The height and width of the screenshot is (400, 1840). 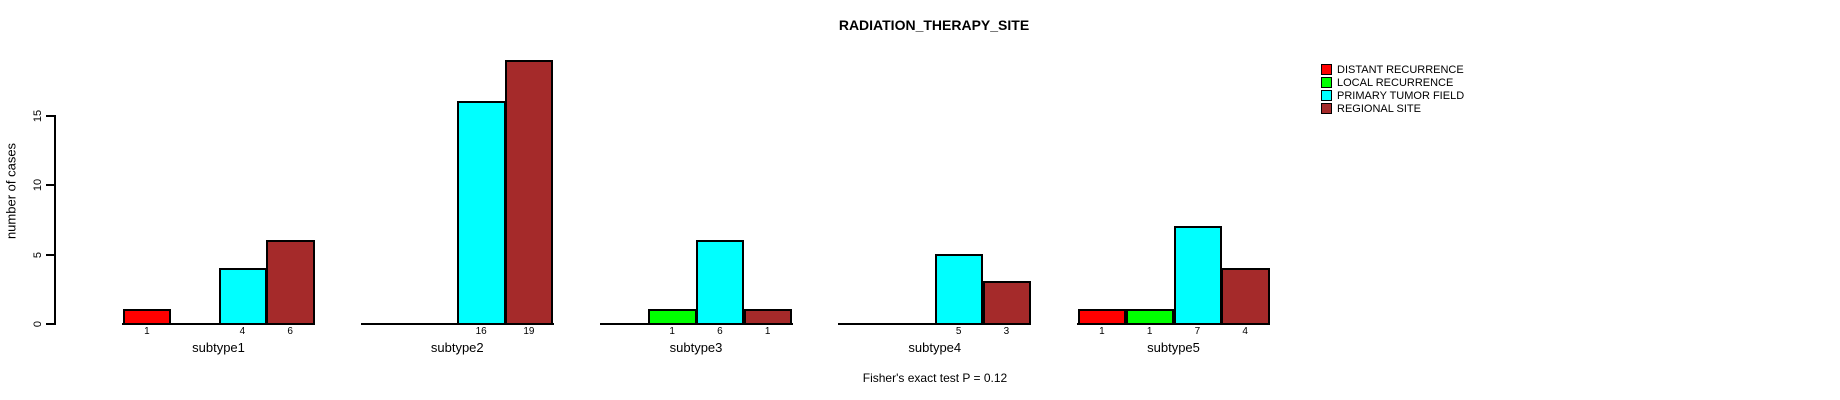 What do you see at coordinates (218, 347) in the screenshot?
I see `category-label-subtype1: subtype1` at bounding box center [218, 347].